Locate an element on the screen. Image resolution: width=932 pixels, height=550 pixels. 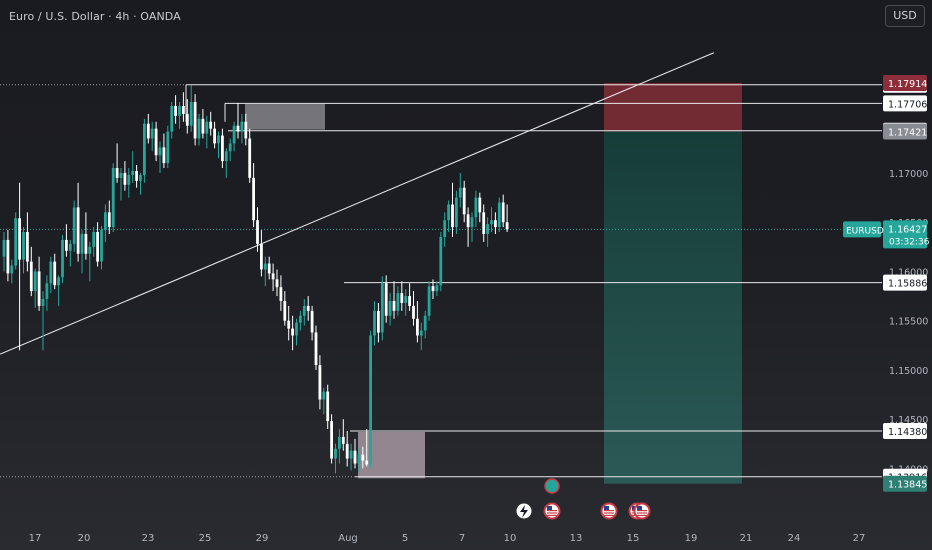
x-tick-label: 5 is located at coordinates (405, 538).